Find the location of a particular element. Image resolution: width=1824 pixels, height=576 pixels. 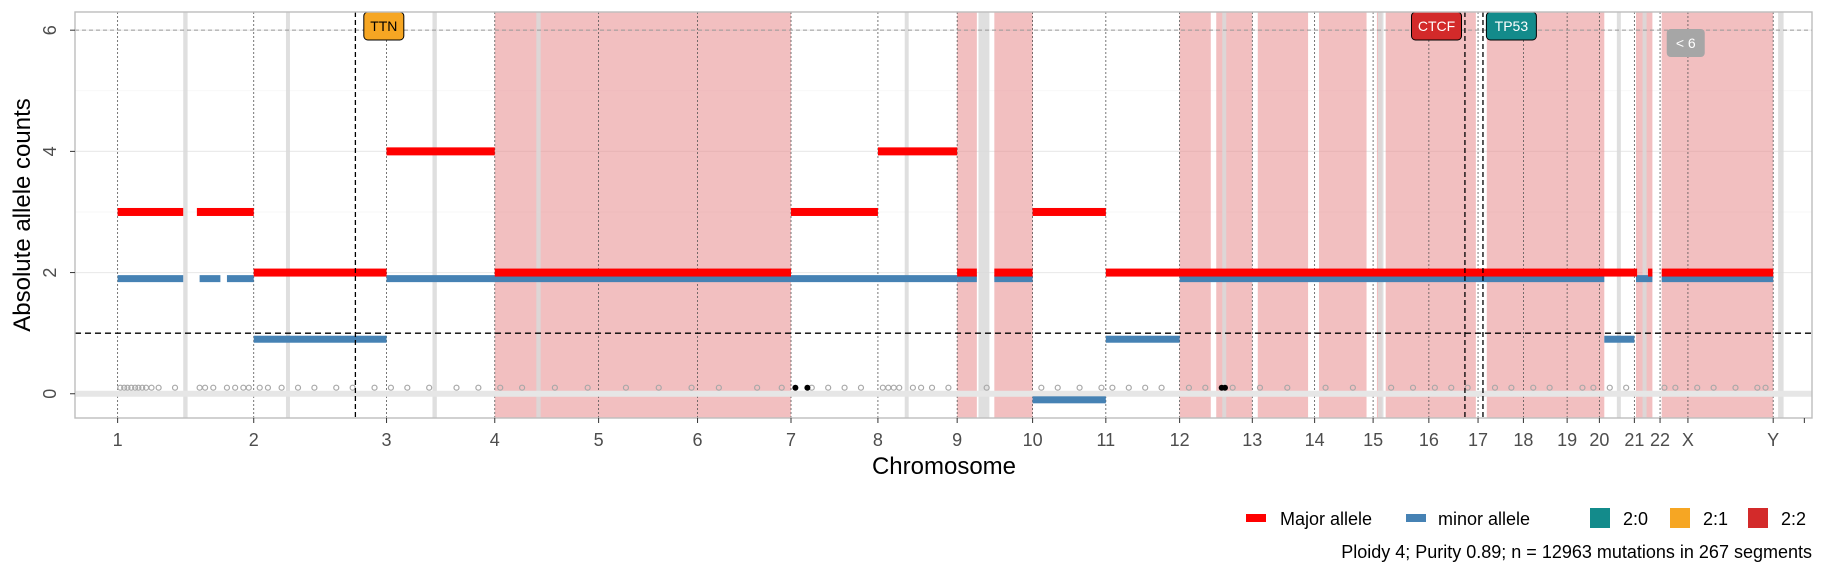

offscale-badge is located at coordinates (1685, 43).